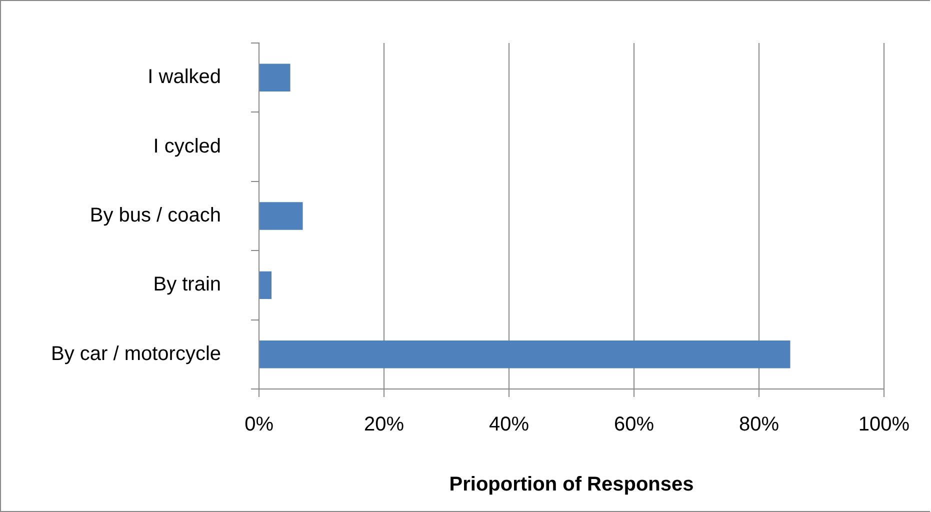 This screenshot has width=931, height=512. Describe the element at coordinates (259, 425) in the screenshot. I see `x-tick-label: 0%` at that location.